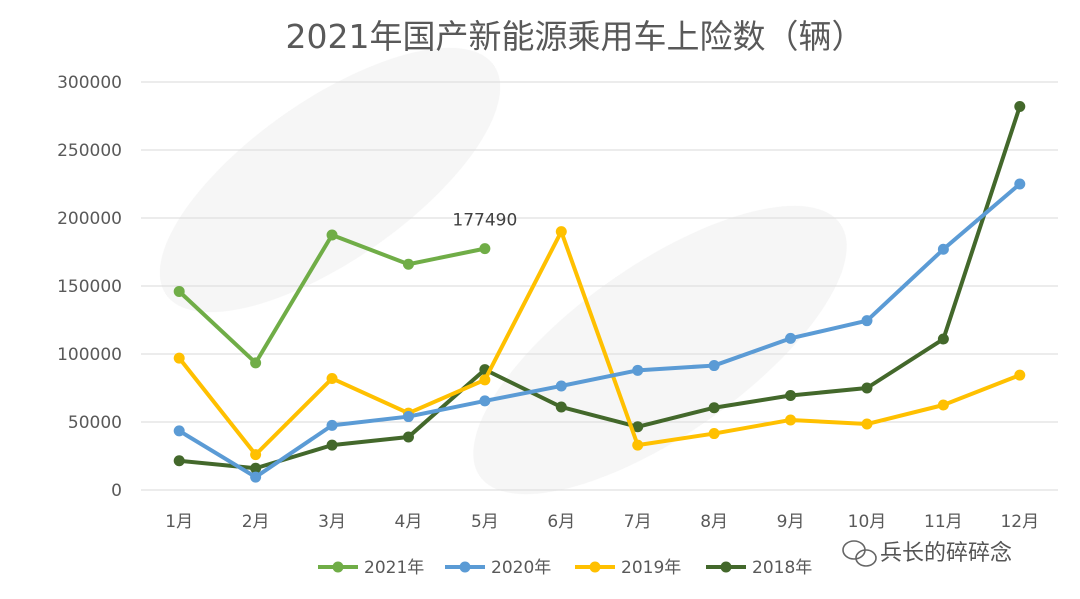 Image resolution: width=1080 pixels, height=599 pixels. Describe the element at coordinates (89, 355) in the screenshot. I see `y-tick-label: 100000` at that location.